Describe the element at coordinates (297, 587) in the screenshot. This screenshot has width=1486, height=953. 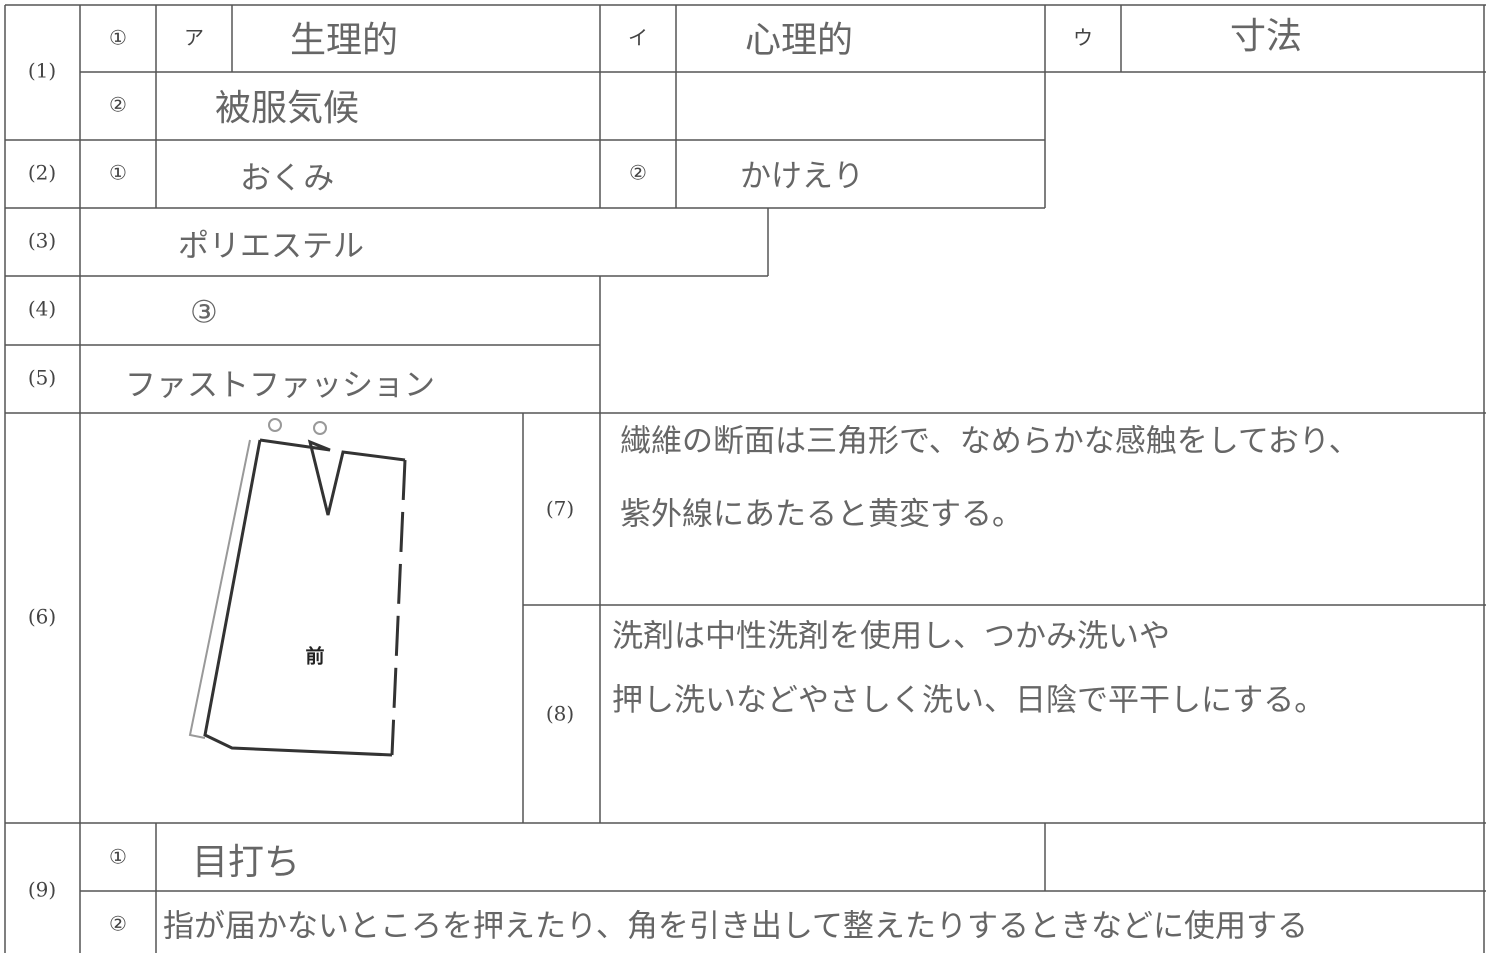
I see `pattern-drawing` at that location.